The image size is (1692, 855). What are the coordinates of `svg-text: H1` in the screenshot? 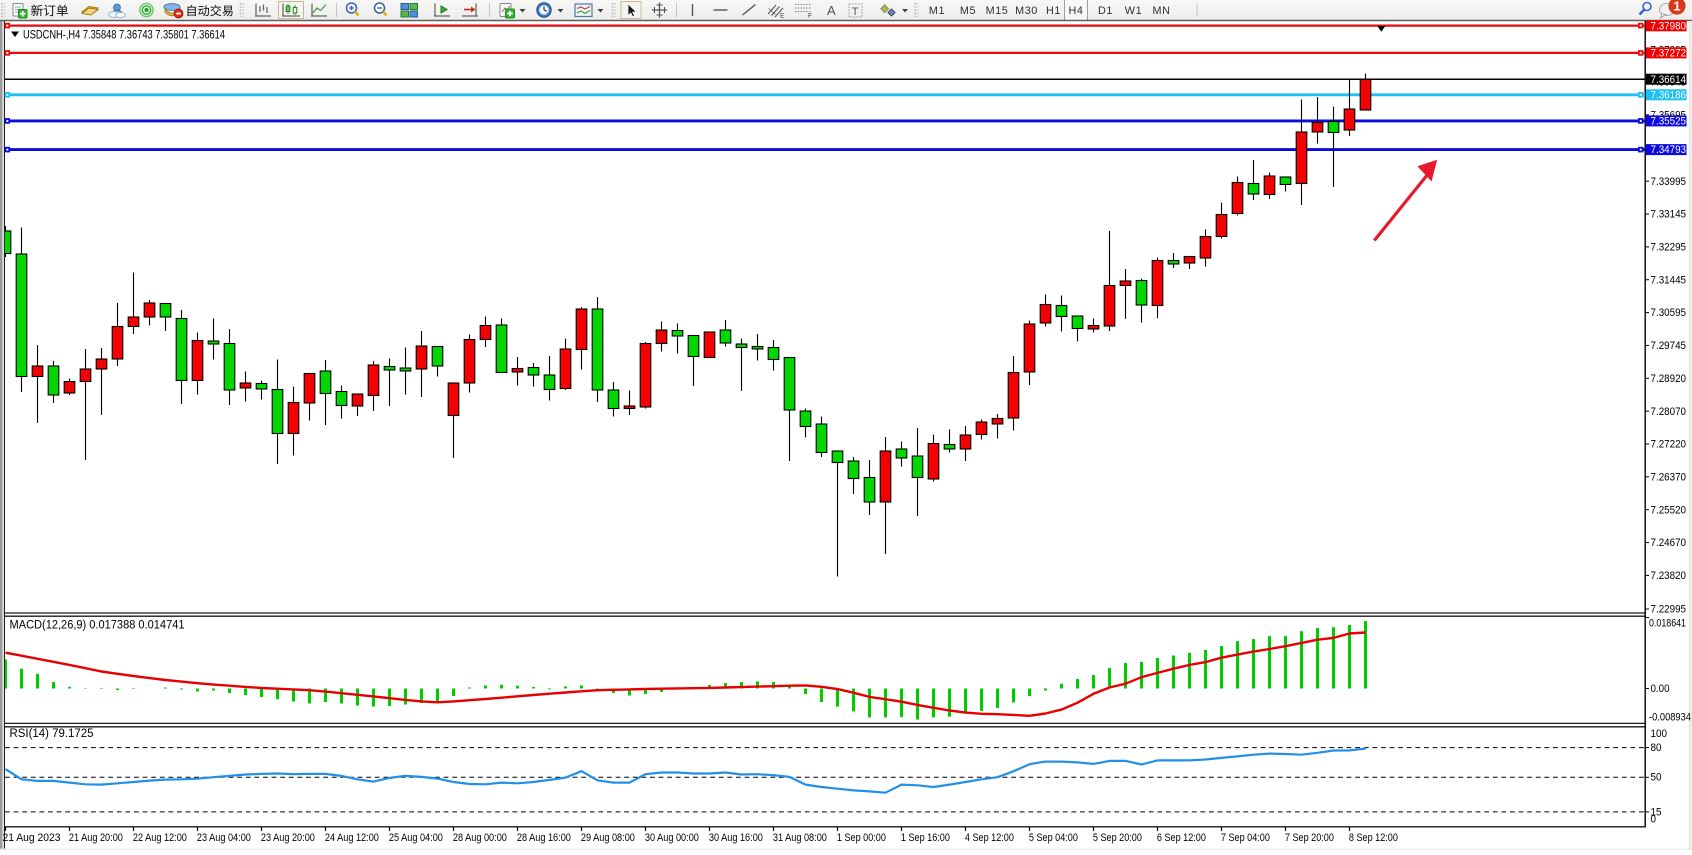 It's located at (1053, 11).